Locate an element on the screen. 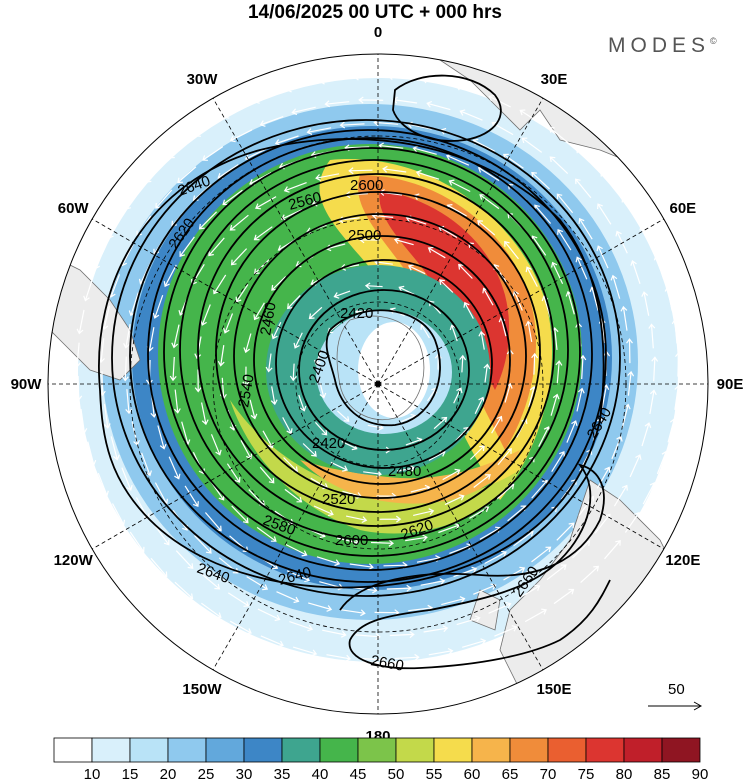 This screenshot has width=750, height=782. contour-label-2460: 2460 is located at coordinates (268, 319).